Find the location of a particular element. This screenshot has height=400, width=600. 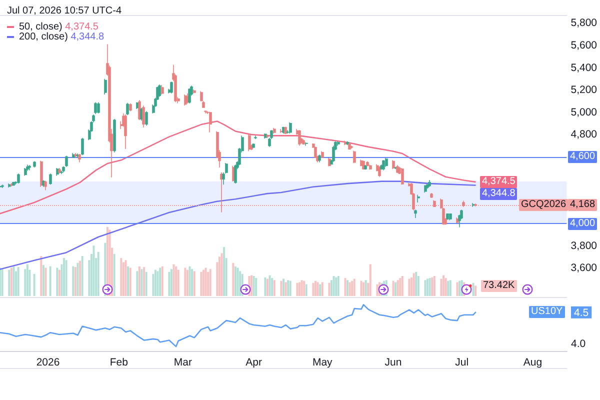

ref-line-label: 4,168 is located at coordinates (583, 205).